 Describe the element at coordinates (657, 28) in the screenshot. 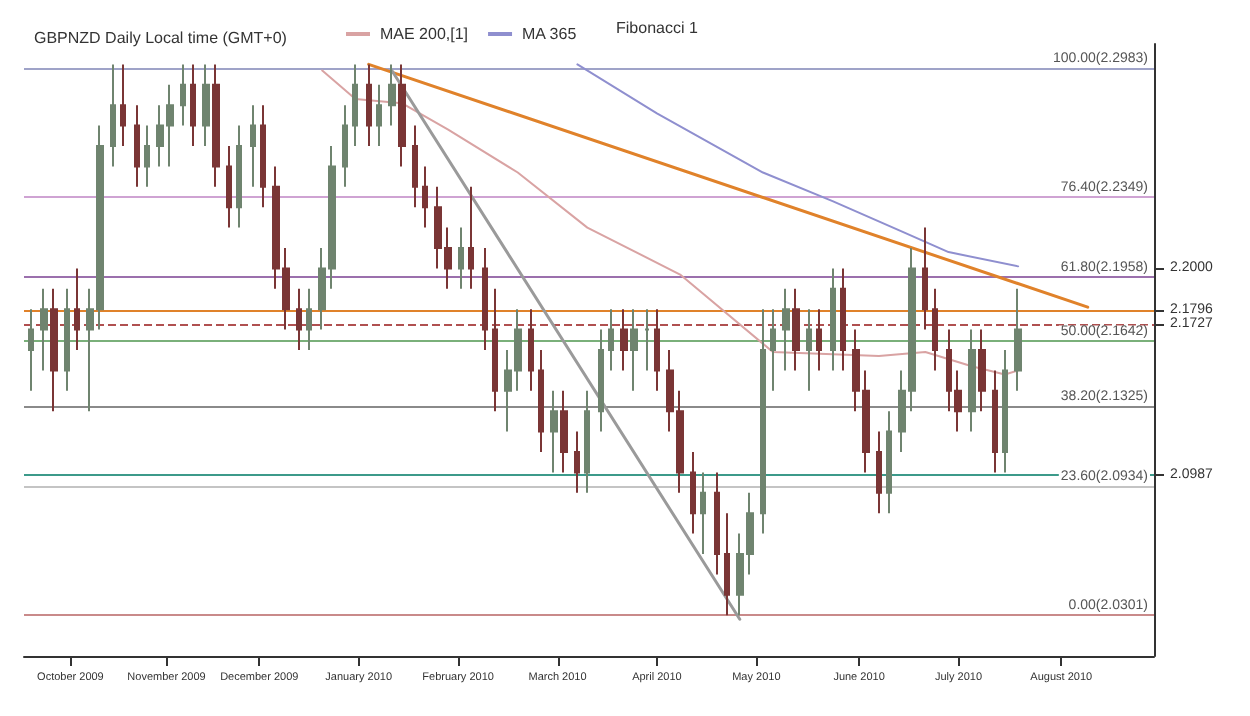

I see `text: Fibonacci 1` at that location.